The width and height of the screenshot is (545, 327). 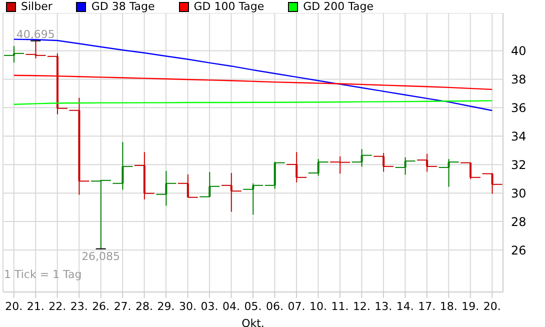 What do you see at coordinates (518, 250) in the screenshot?
I see `y-tick-label: 26` at bounding box center [518, 250].